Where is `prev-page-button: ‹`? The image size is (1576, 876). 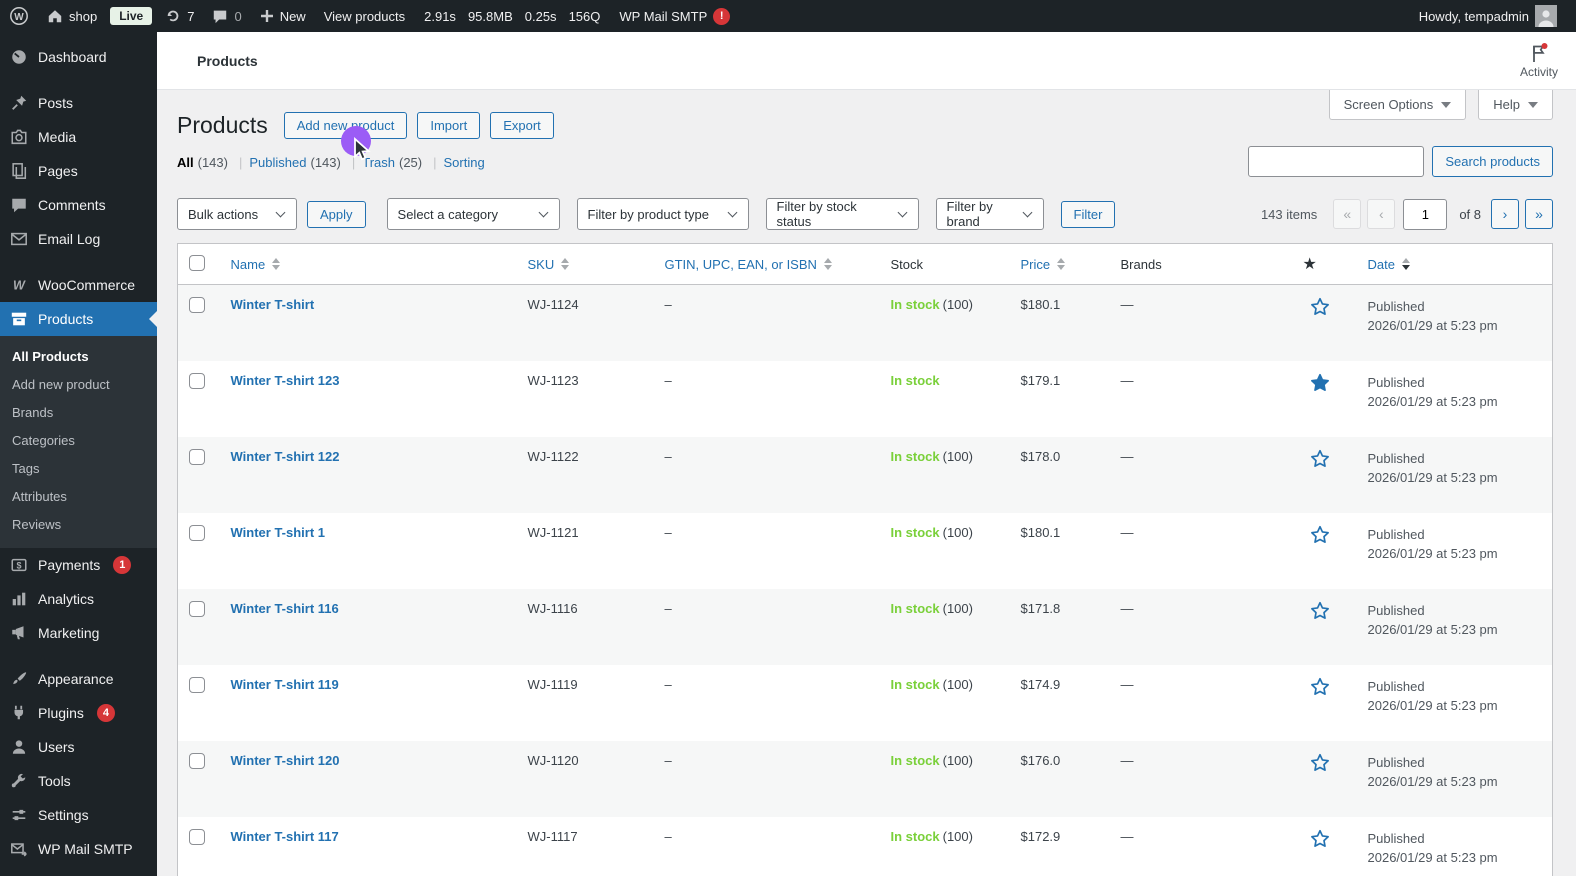
prev-page-button: ‹ is located at coordinates (1381, 214).